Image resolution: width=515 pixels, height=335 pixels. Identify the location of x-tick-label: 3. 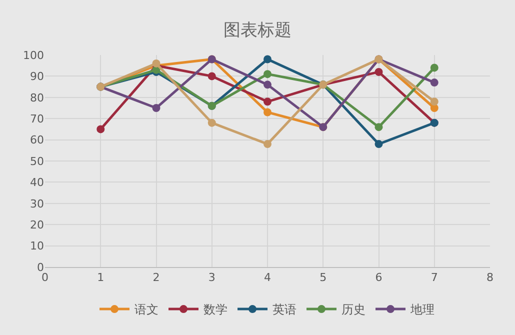
(212, 277).